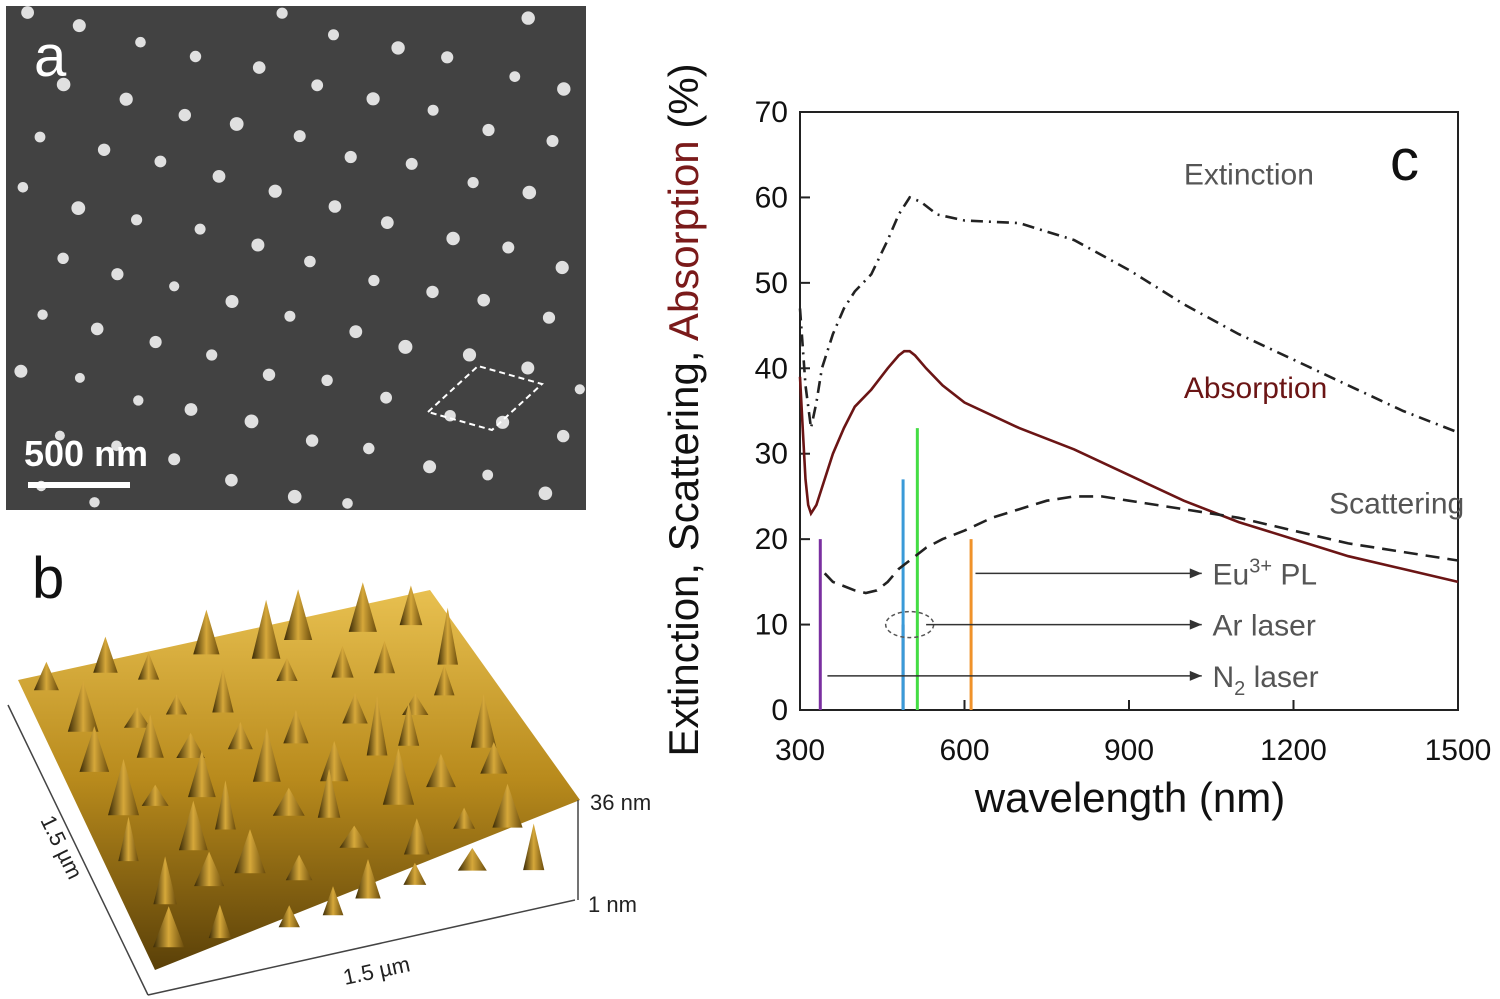 This screenshot has width=1500, height=999. I want to click on x-tick-label: 300, so click(800, 750).